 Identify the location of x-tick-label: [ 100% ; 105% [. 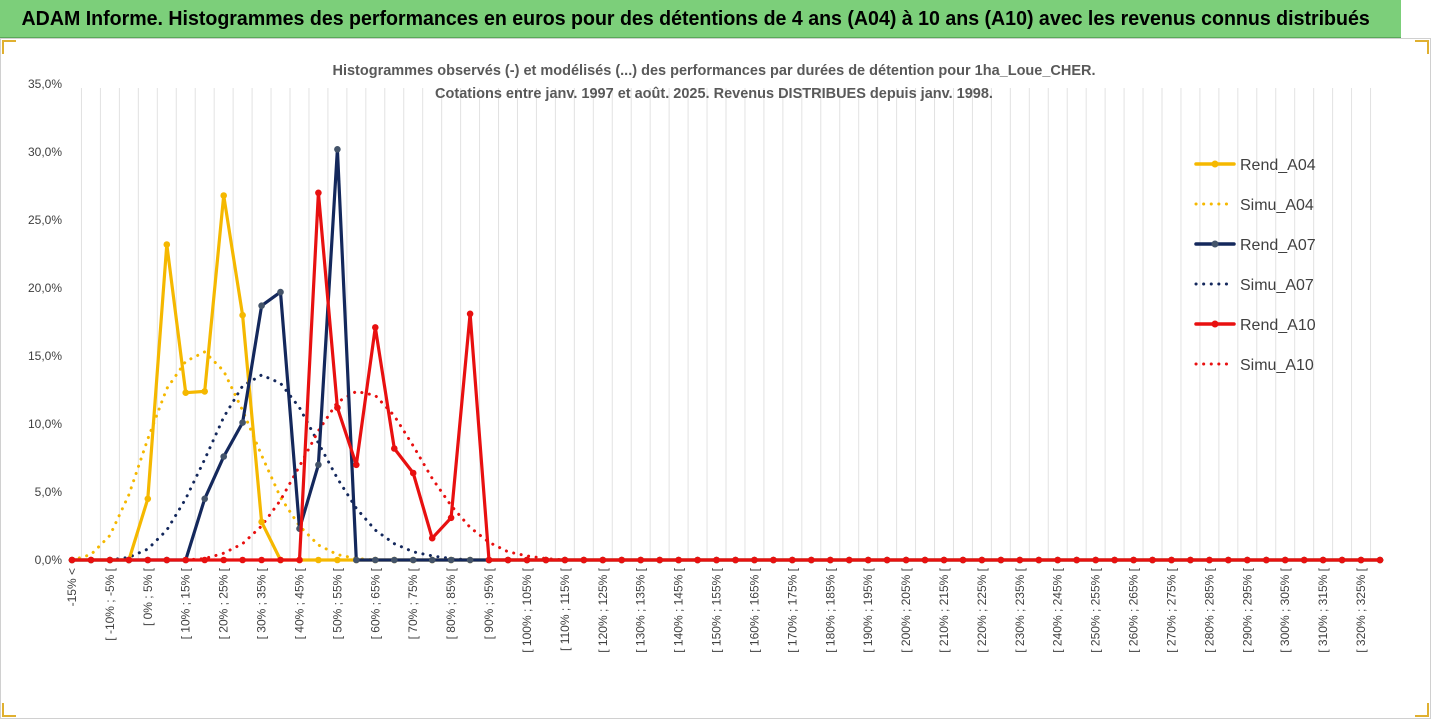
(527, 609).